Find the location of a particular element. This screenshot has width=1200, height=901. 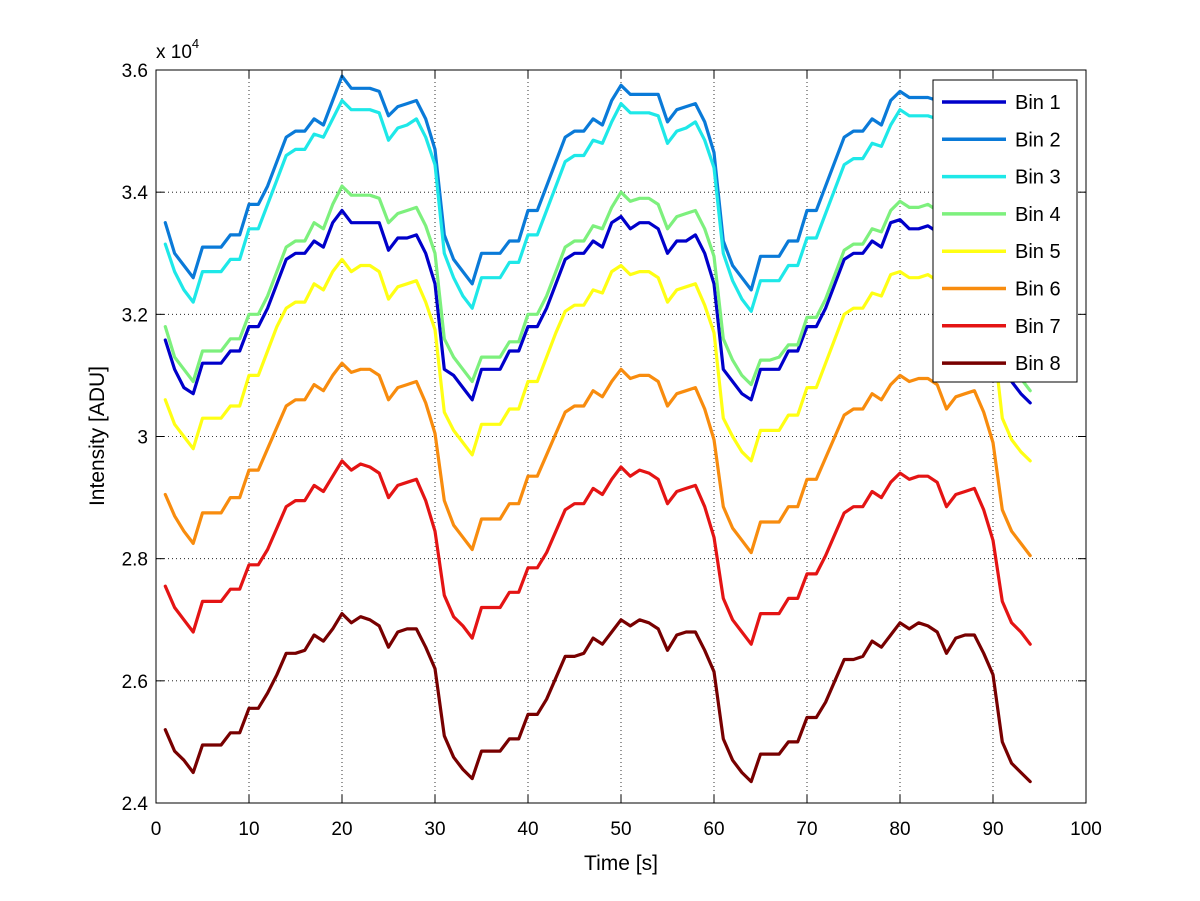

x-tick-label: 60 is located at coordinates (713, 829).